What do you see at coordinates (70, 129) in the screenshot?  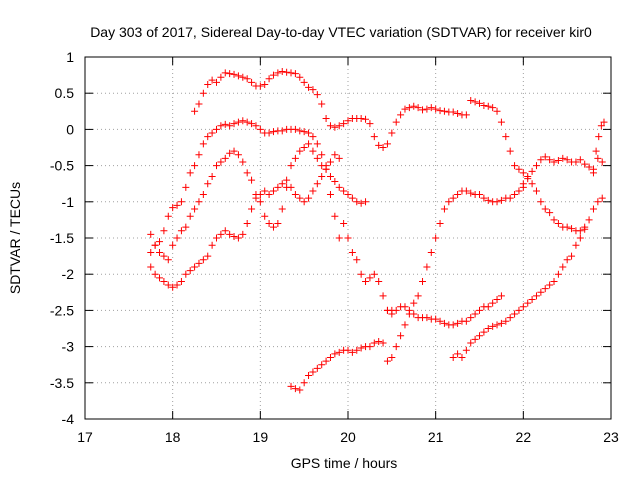 I see `y-tick-label: 0` at bounding box center [70, 129].